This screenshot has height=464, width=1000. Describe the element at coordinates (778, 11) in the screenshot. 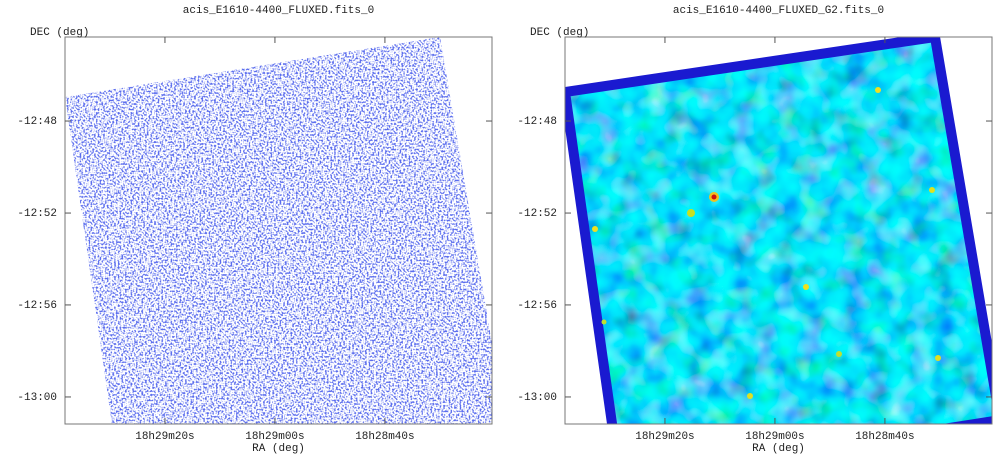

I see `panel-title: acis_E1610-4400_FLUXED_G2.fits_0` at that location.